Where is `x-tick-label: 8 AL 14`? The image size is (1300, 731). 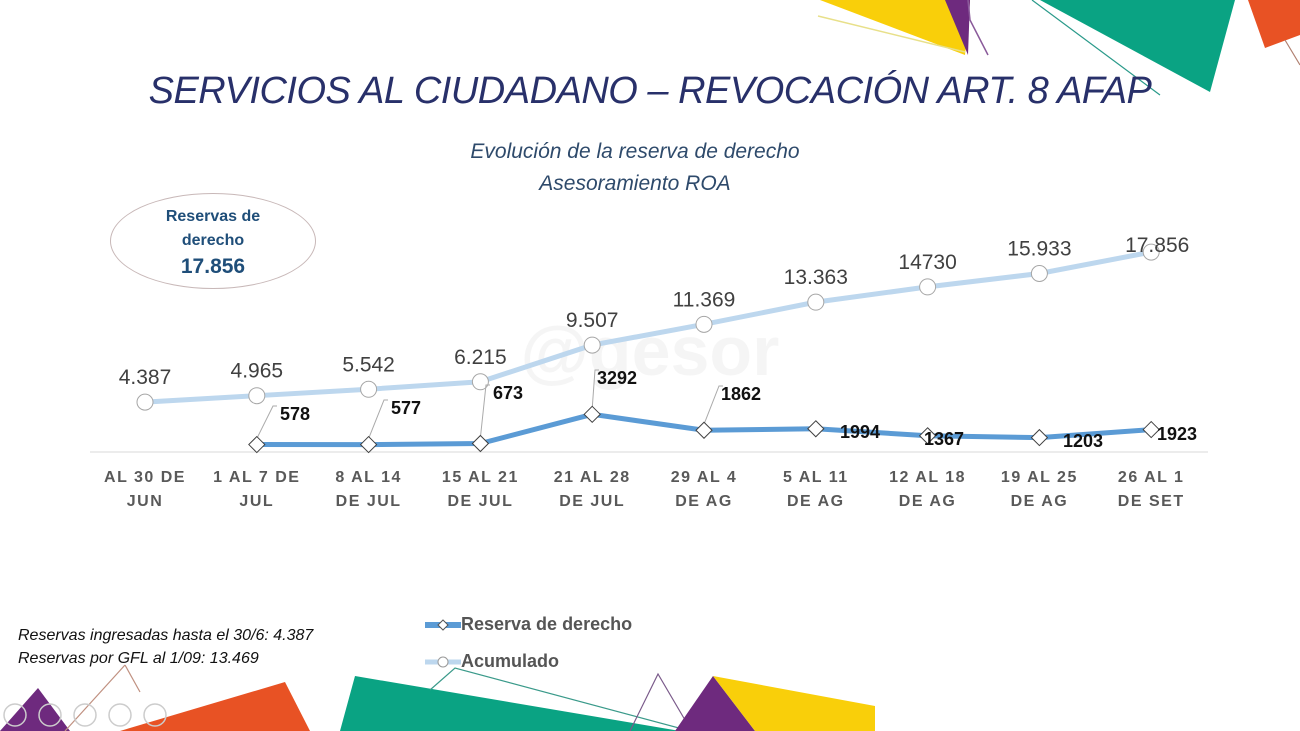 x-tick-label: 8 AL 14 is located at coordinates (368, 477).